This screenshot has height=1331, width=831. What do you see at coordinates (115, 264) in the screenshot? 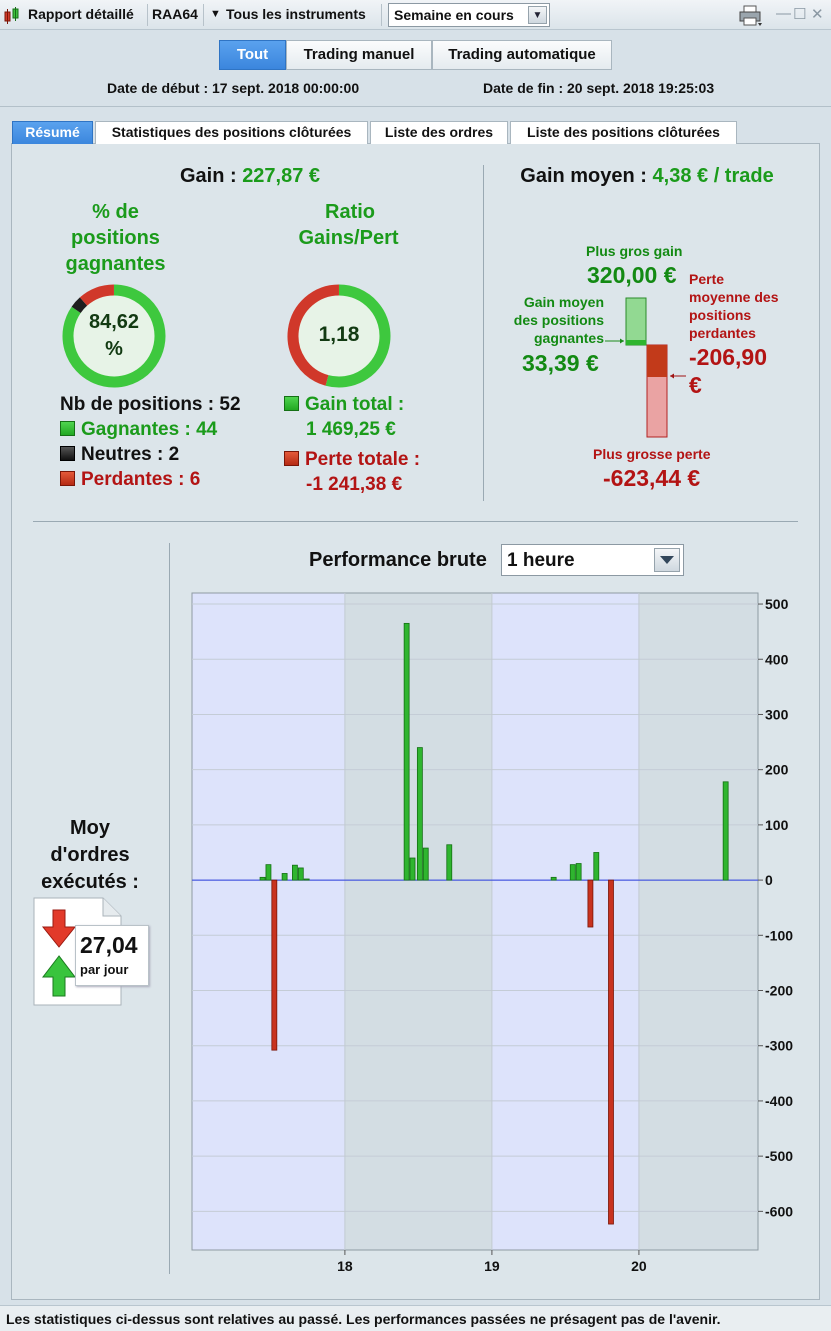
I see `win-rate-title-line: gagnantes` at bounding box center [115, 264].